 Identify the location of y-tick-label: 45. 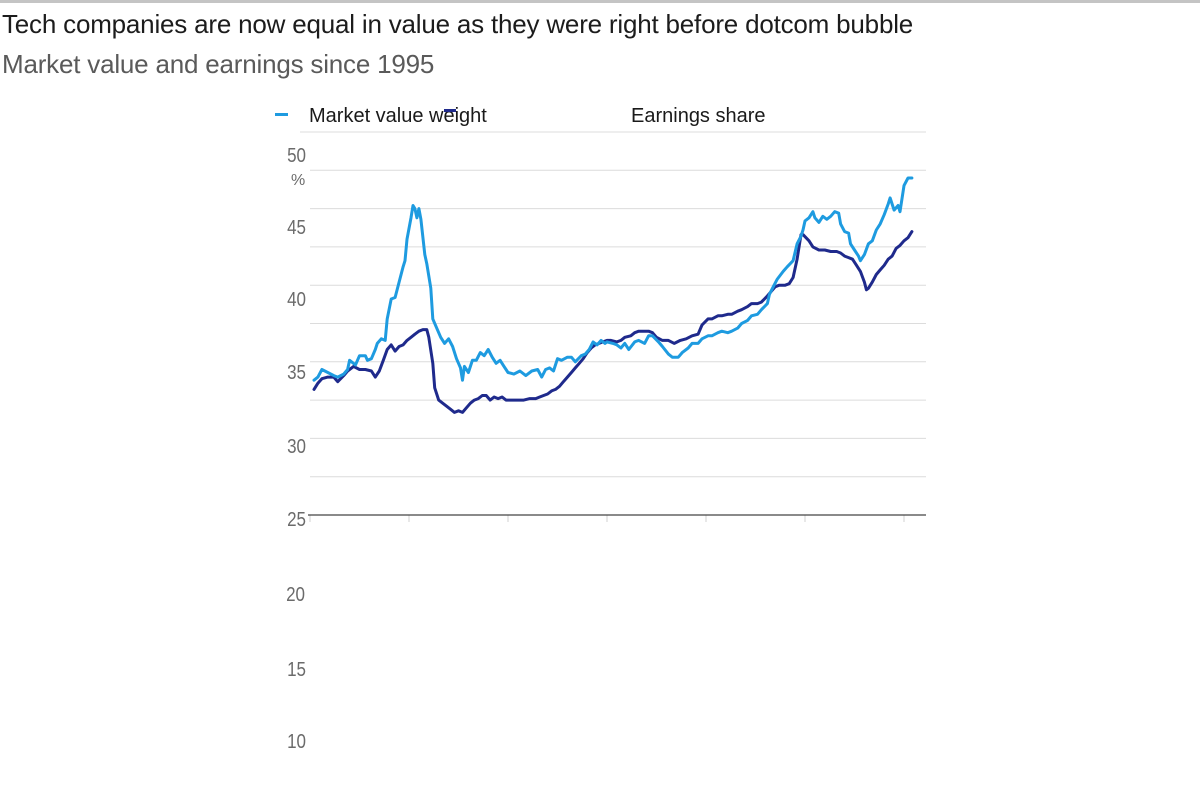
(296, 228).